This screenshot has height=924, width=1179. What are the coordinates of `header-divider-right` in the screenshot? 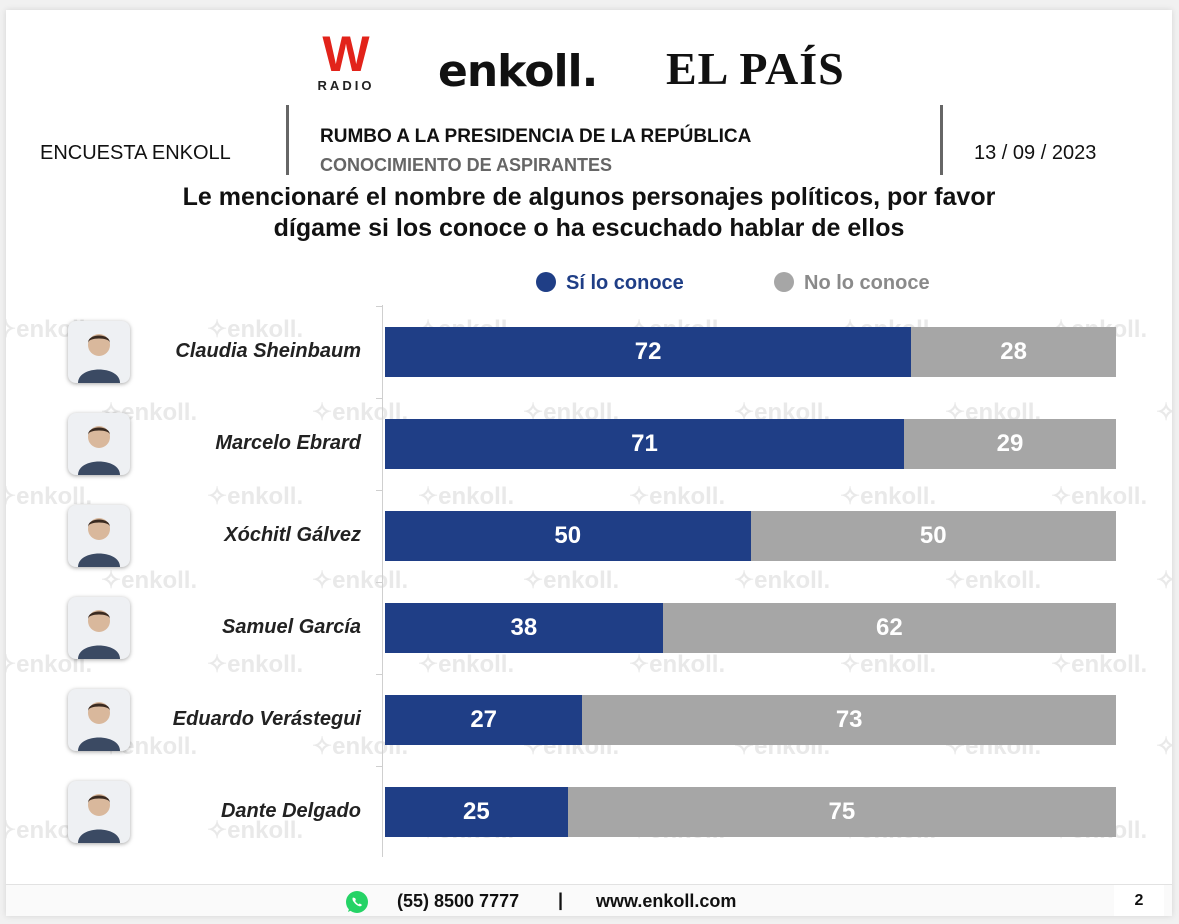 It's located at (941, 140).